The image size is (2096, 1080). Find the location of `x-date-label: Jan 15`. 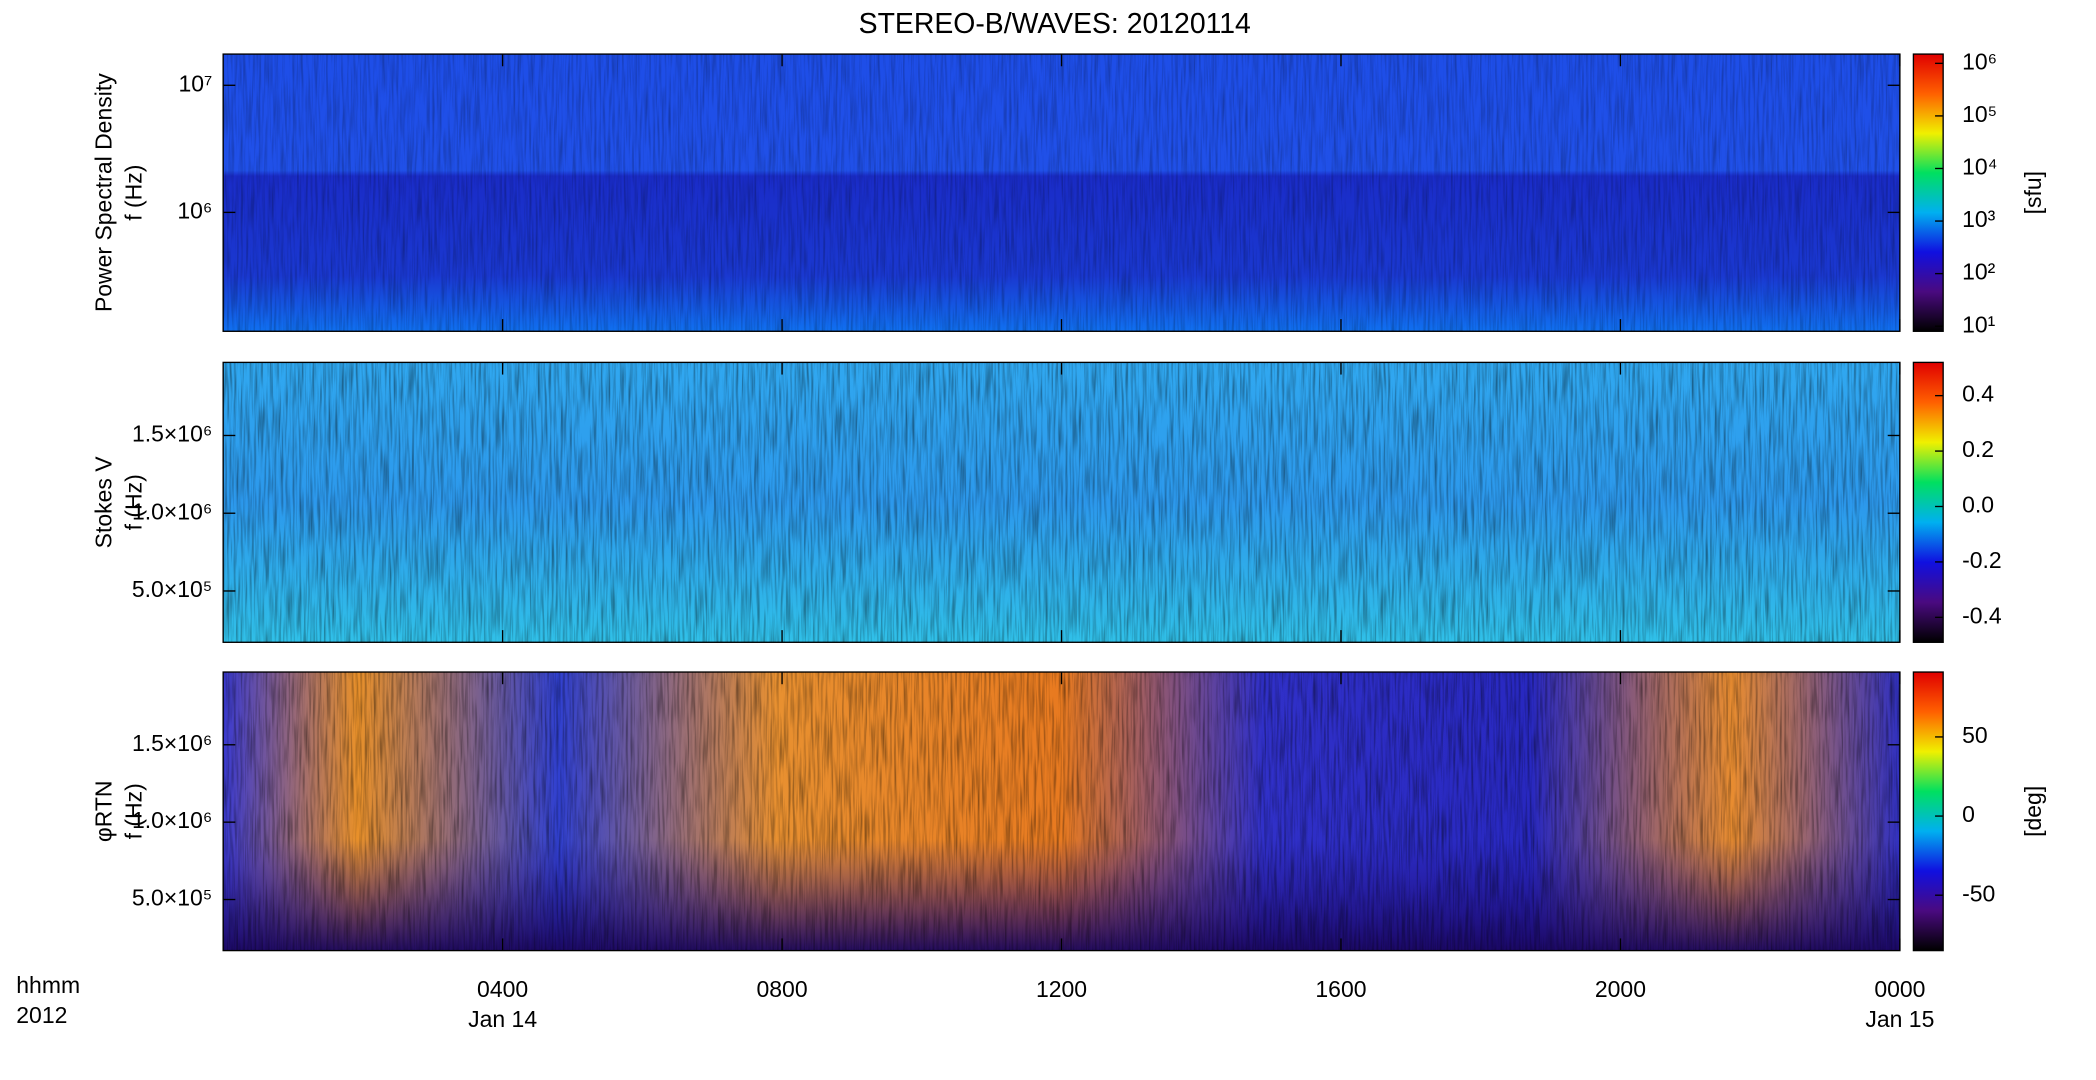

x-date-label: Jan 15 is located at coordinates (1899, 1019).